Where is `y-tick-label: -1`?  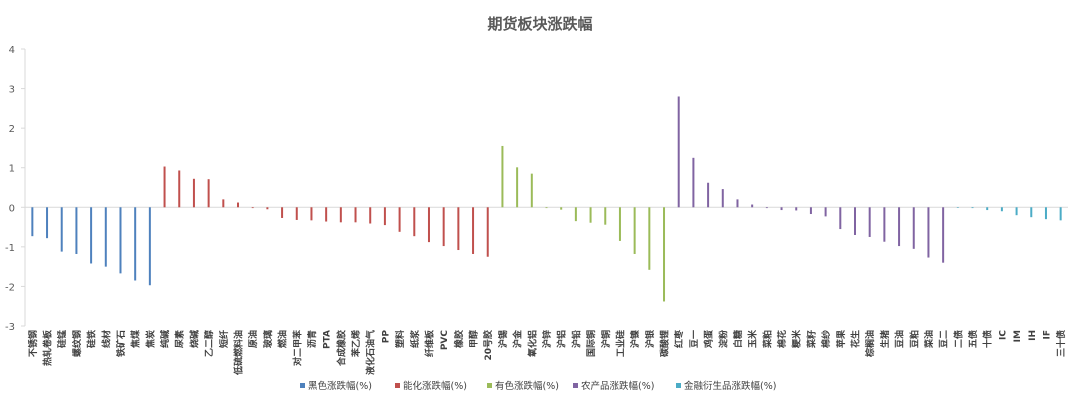 y-tick-label: -1 is located at coordinates (10, 248).